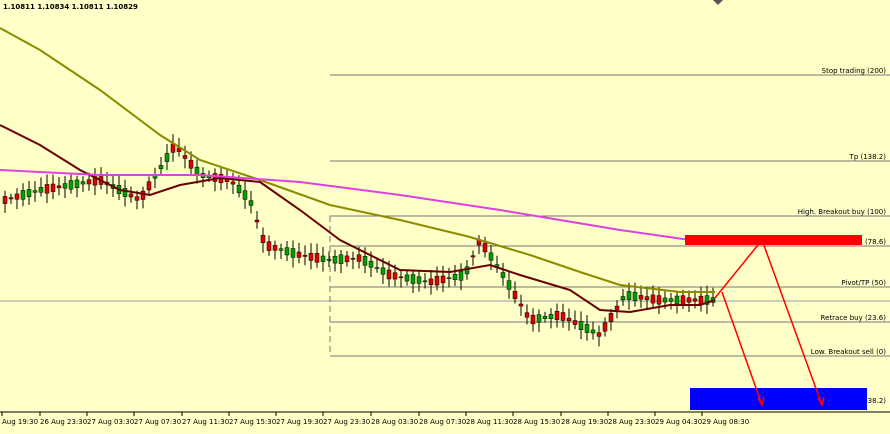 Image resolution: width=890 pixels, height=434 pixels. I want to click on buy-zone, so click(778, 399).